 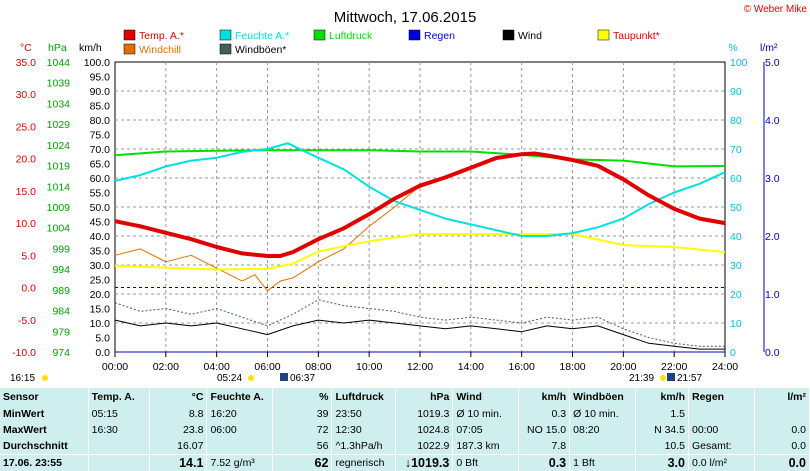 I want to click on series-line-luftdruck, so click(x=420, y=158).